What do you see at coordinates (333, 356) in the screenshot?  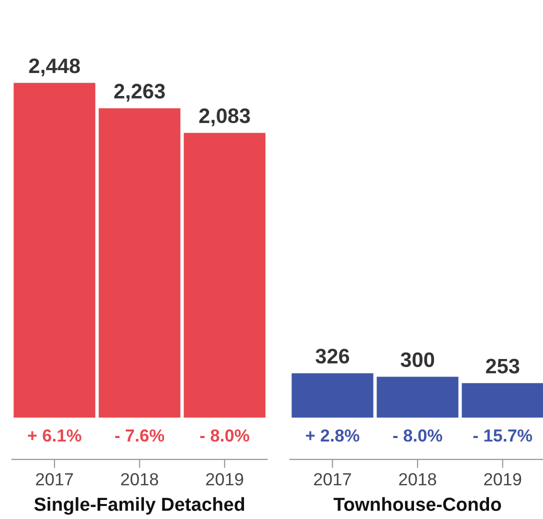 I see `data-label: 326` at bounding box center [333, 356].